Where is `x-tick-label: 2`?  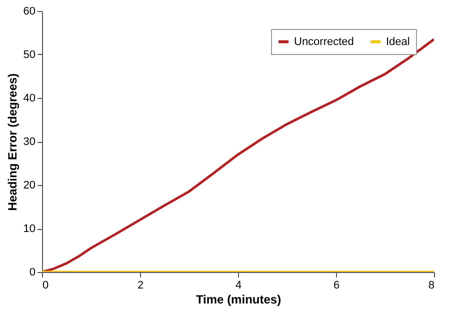 x-tick-label: 2 is located at coordinates (140, 286).